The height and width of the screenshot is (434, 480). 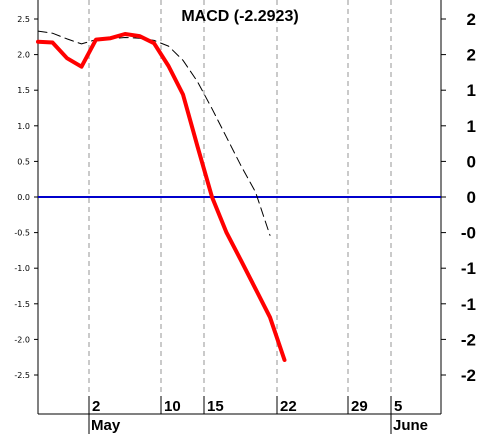 What do you see at coordinates (96, 406) in the screenshot?
I see `x-day-label: 2` at bounding box center [96, 406].